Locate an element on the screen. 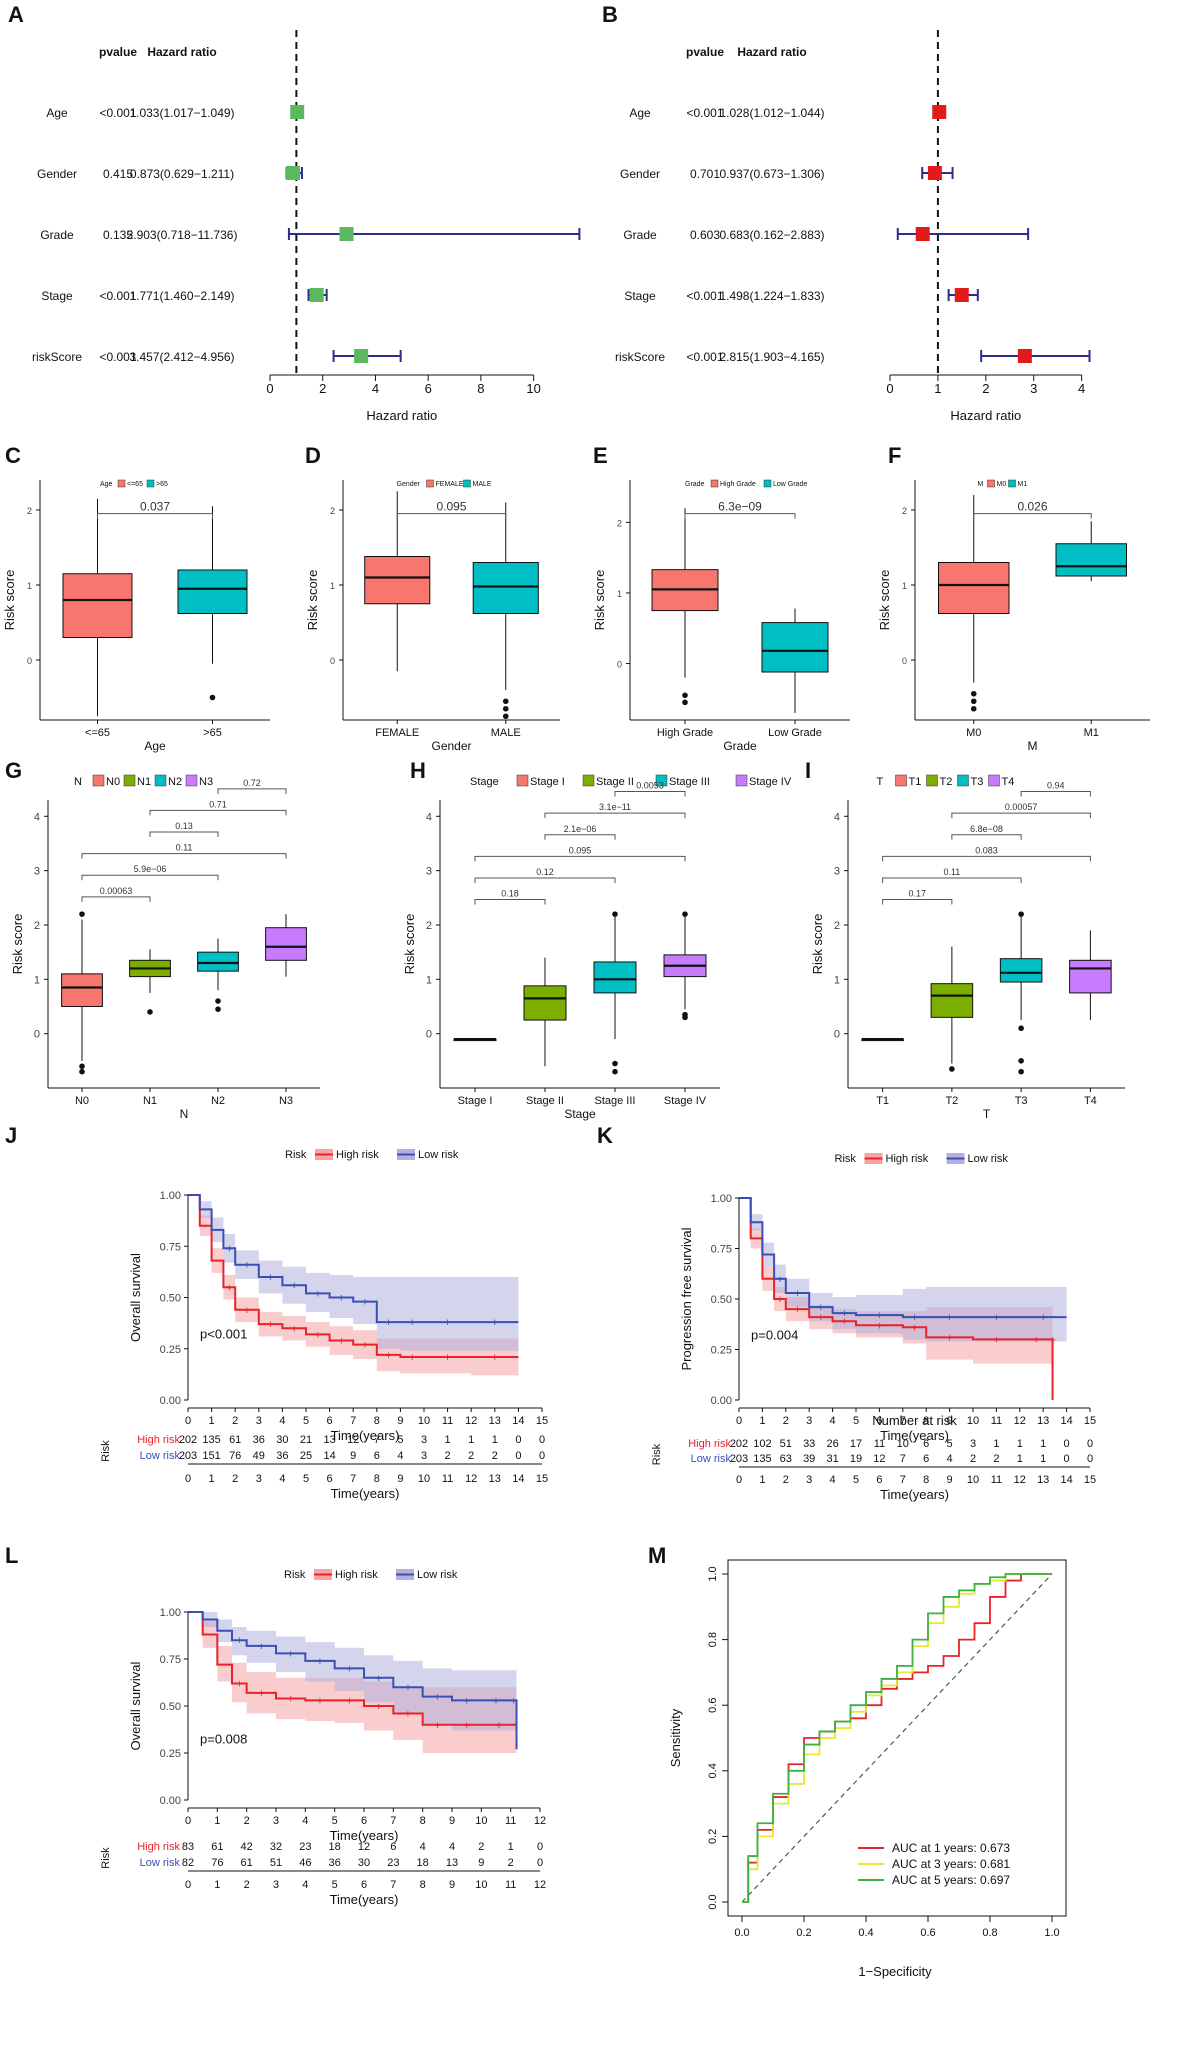  risk-table-count: 30 is located at coordinates (364, 1863).